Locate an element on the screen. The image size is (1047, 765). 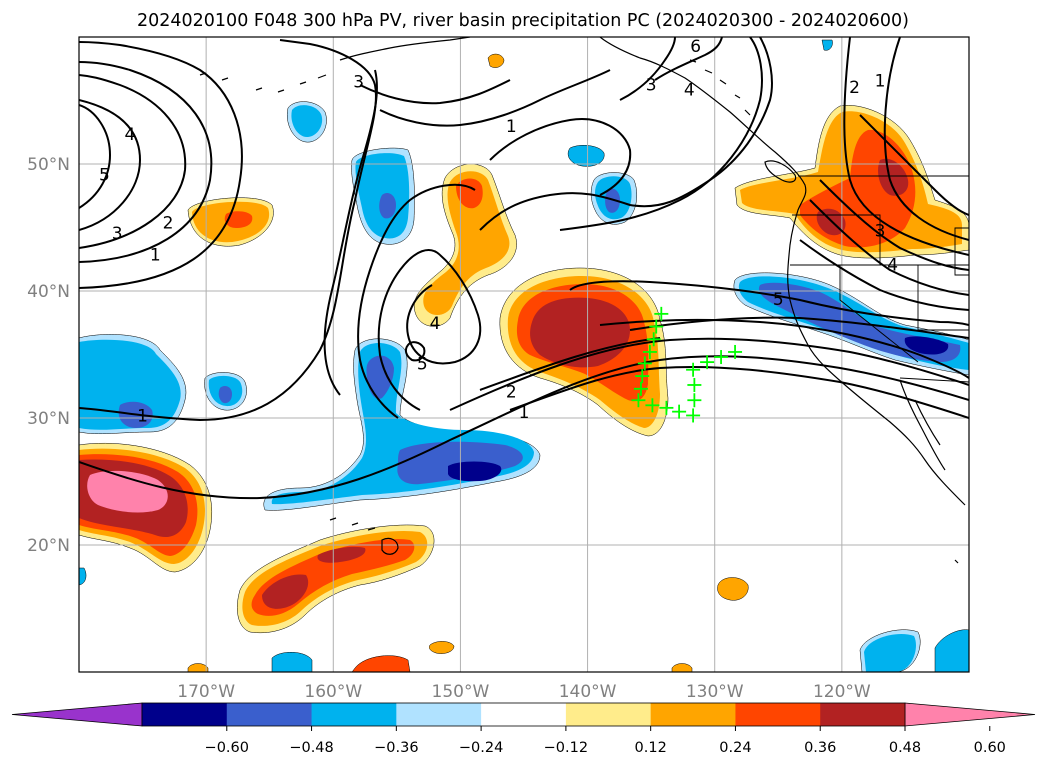
shading-neg-se-n is located at coordinates (926, 345).